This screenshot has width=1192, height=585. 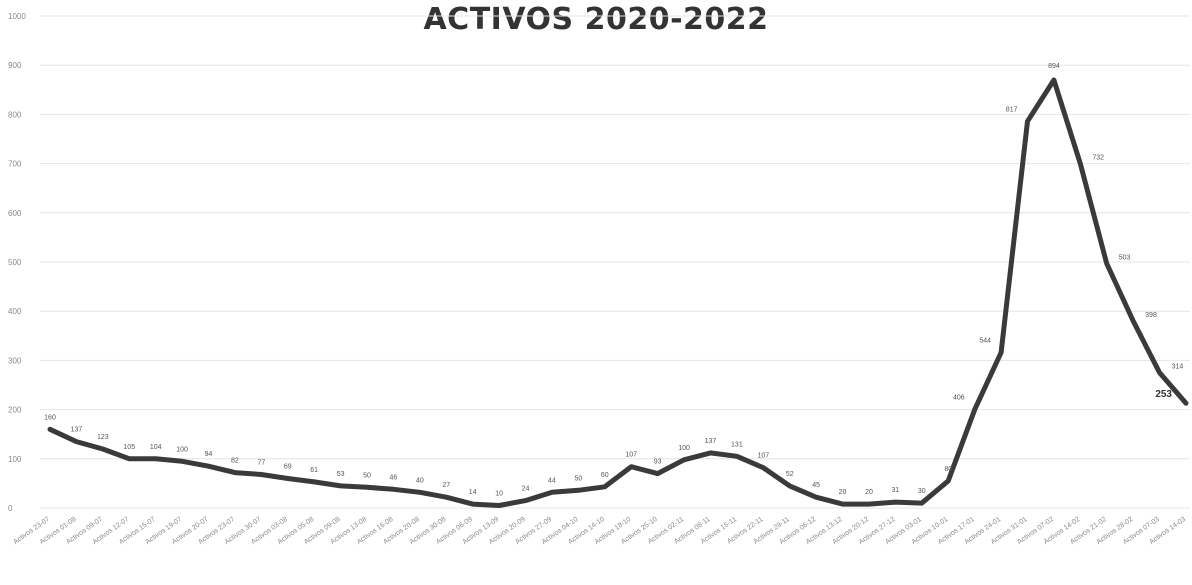 I want to click on data-label-0: 160, so click(x=50, y=417).